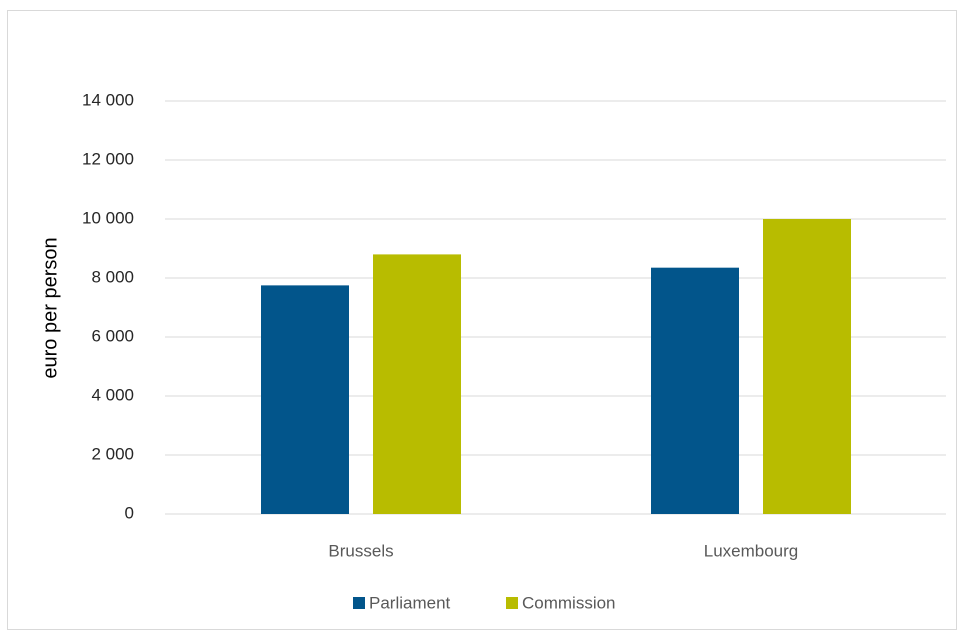  What do you see at coordinates (50, 307) in the screenshot?
I see `y-axis-title: euro per person` at bounding box center [50, 307].